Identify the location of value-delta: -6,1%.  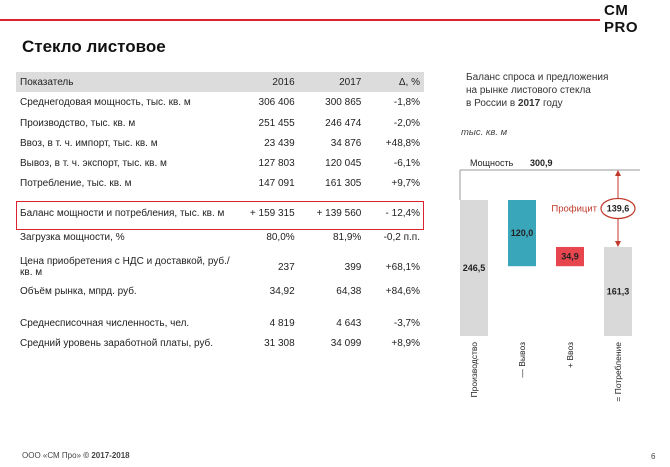
(406, 163).